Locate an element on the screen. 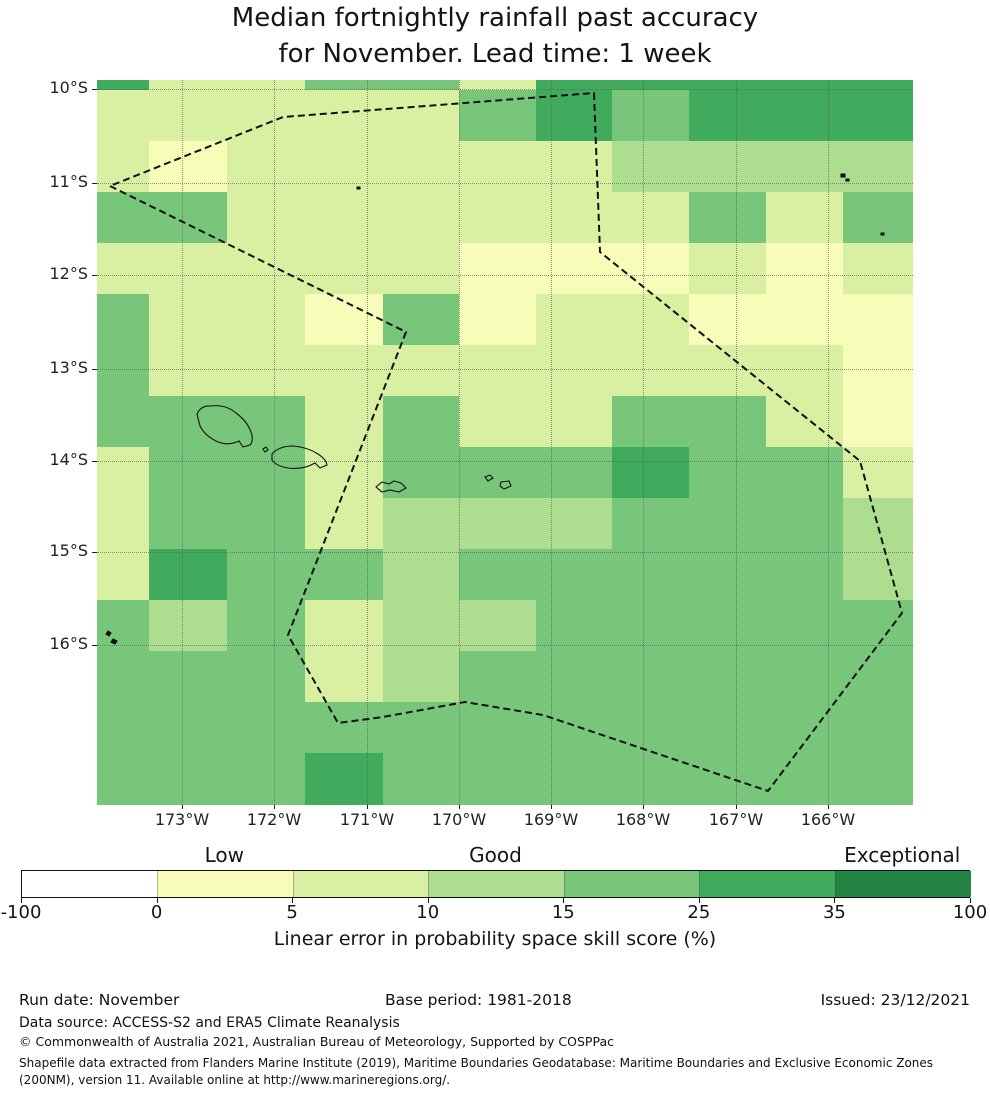  y-axis-tick-label: 14°S is located at coordinates (68, 459).